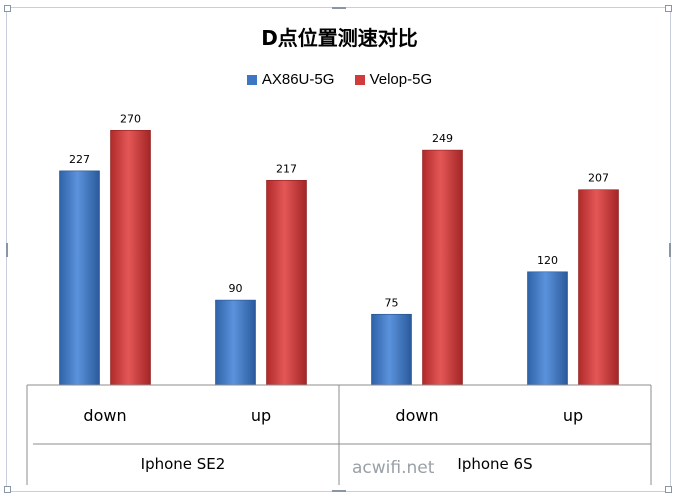 The height and width of the screenshot is (501, 679). What do you see at coordinates (668, 489) in the screenshot?
I see `resize-handle-bottom-right` at bounding box center [668, 489].